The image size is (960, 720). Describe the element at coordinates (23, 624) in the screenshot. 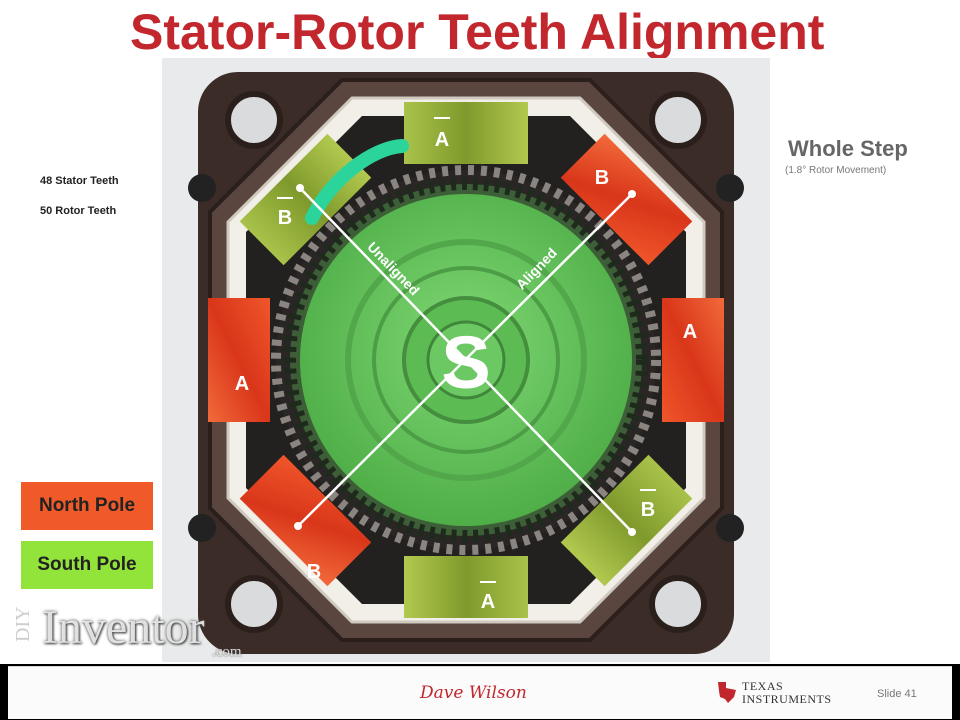

I see `watermark-prefix: DIY` at that location.